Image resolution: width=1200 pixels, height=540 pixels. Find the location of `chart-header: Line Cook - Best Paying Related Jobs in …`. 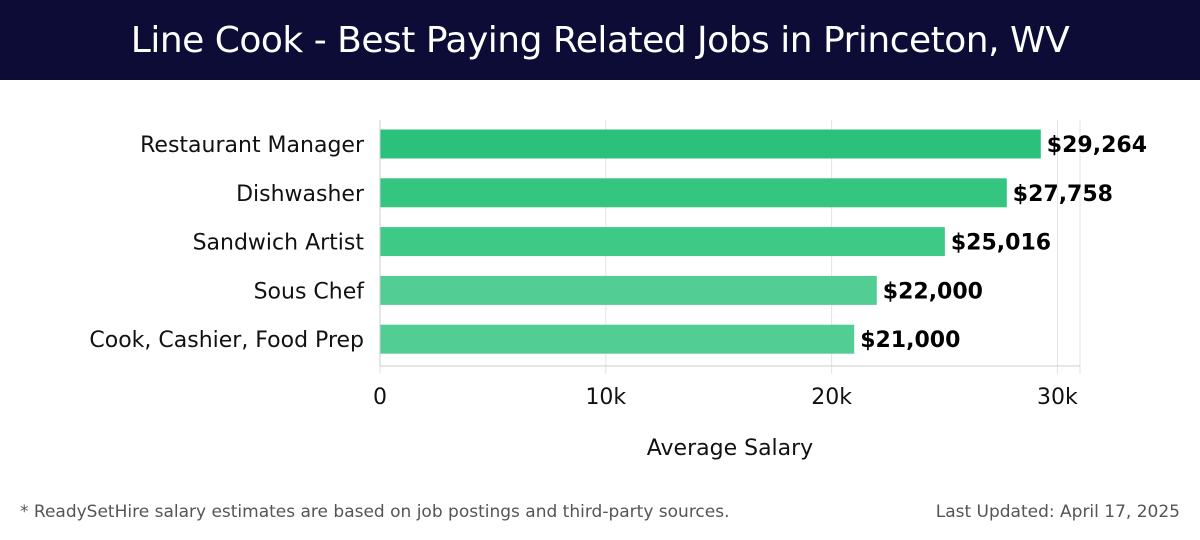

chart-header: Line Cook - Best Paying Related Jobs in … is located at coordinates (600, 40).